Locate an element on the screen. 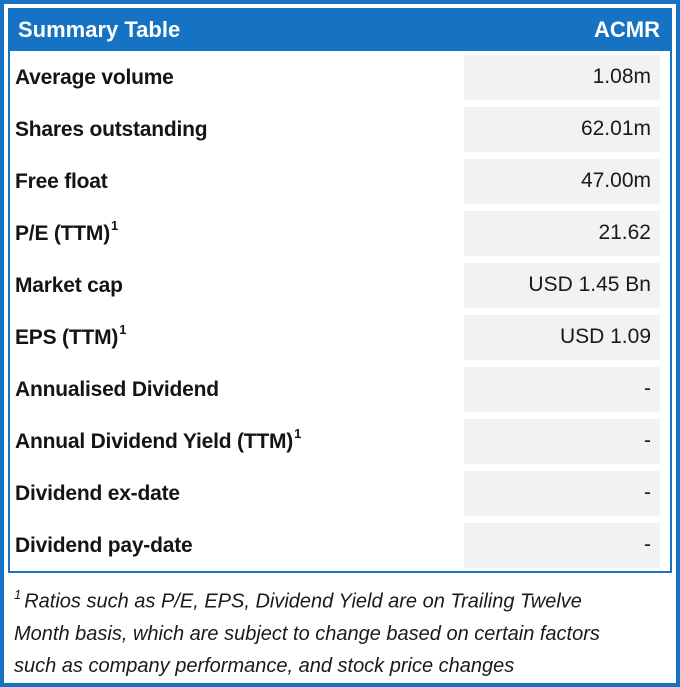 The image size is (680, 687). table-row: Annual Dividend Yield (TTM)1 - is located at coordinates (340, 441).